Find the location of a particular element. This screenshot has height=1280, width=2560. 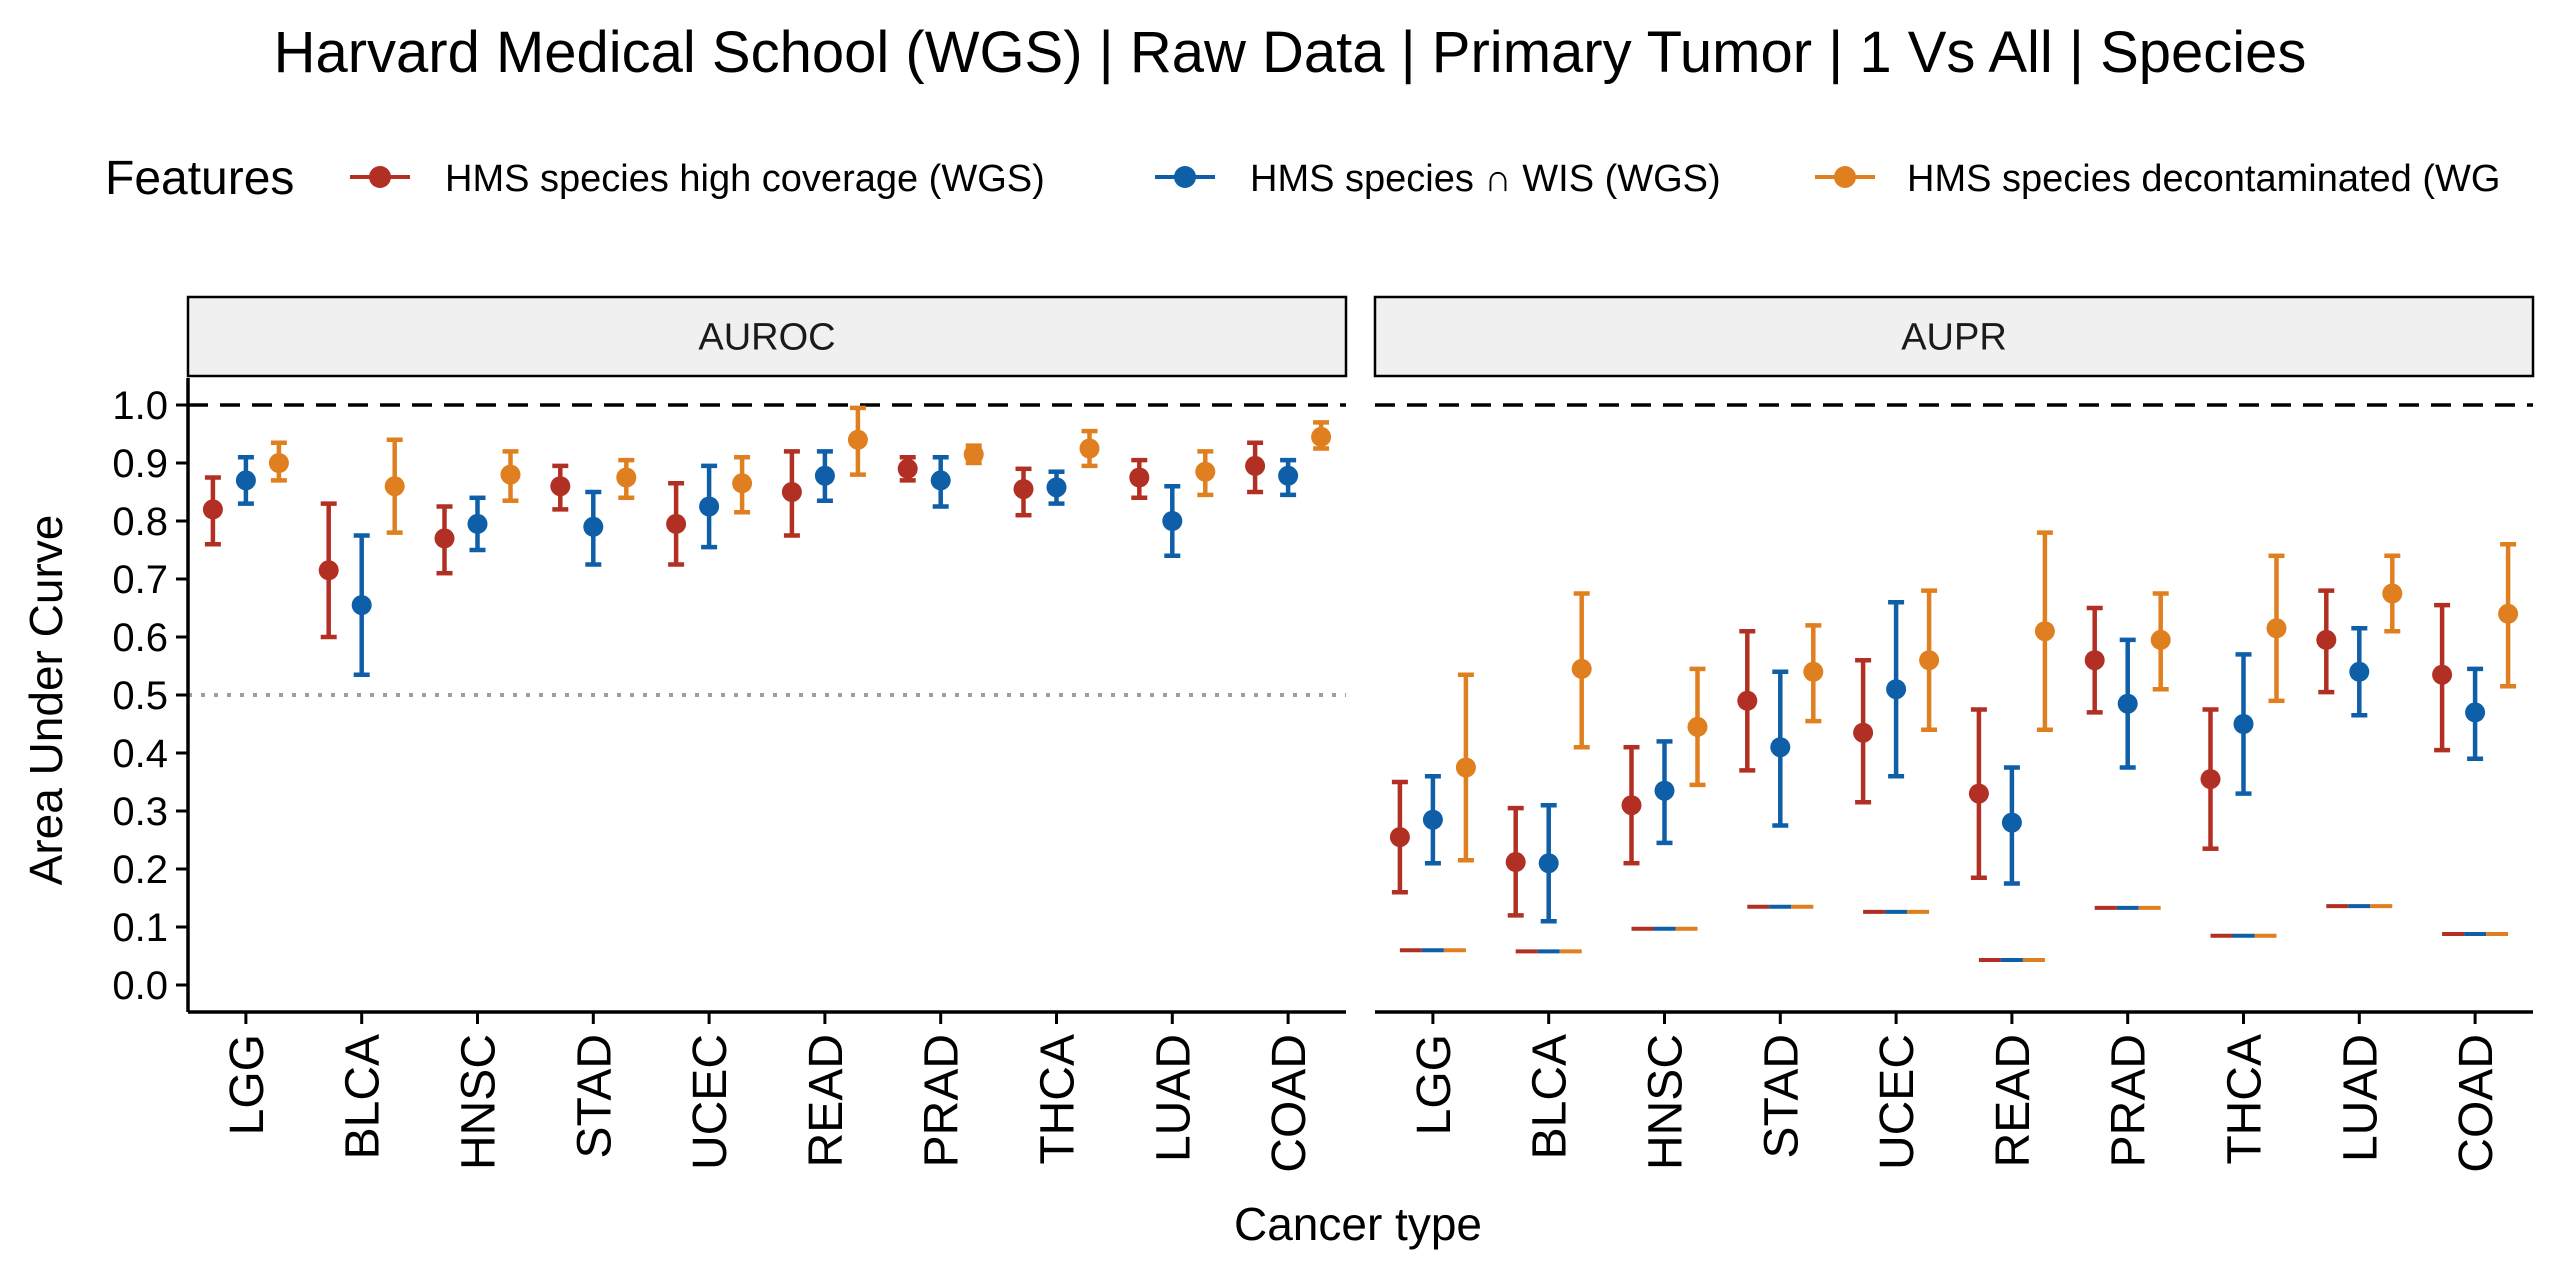

y-tick-label: 0.0 is located at coordinates (140, 986).